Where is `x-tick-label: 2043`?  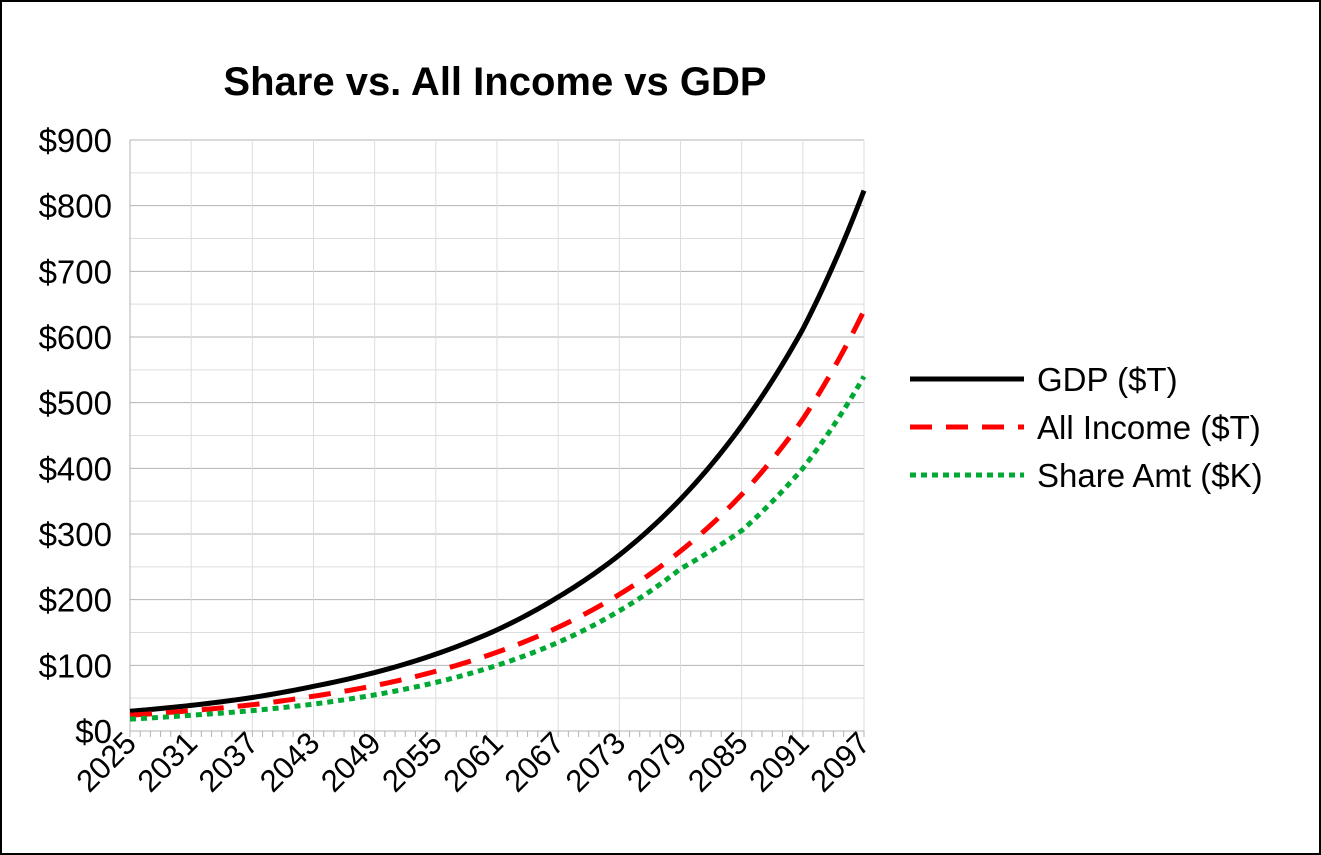
x-tick-label: 2043 is located at coordinates (290, 762).